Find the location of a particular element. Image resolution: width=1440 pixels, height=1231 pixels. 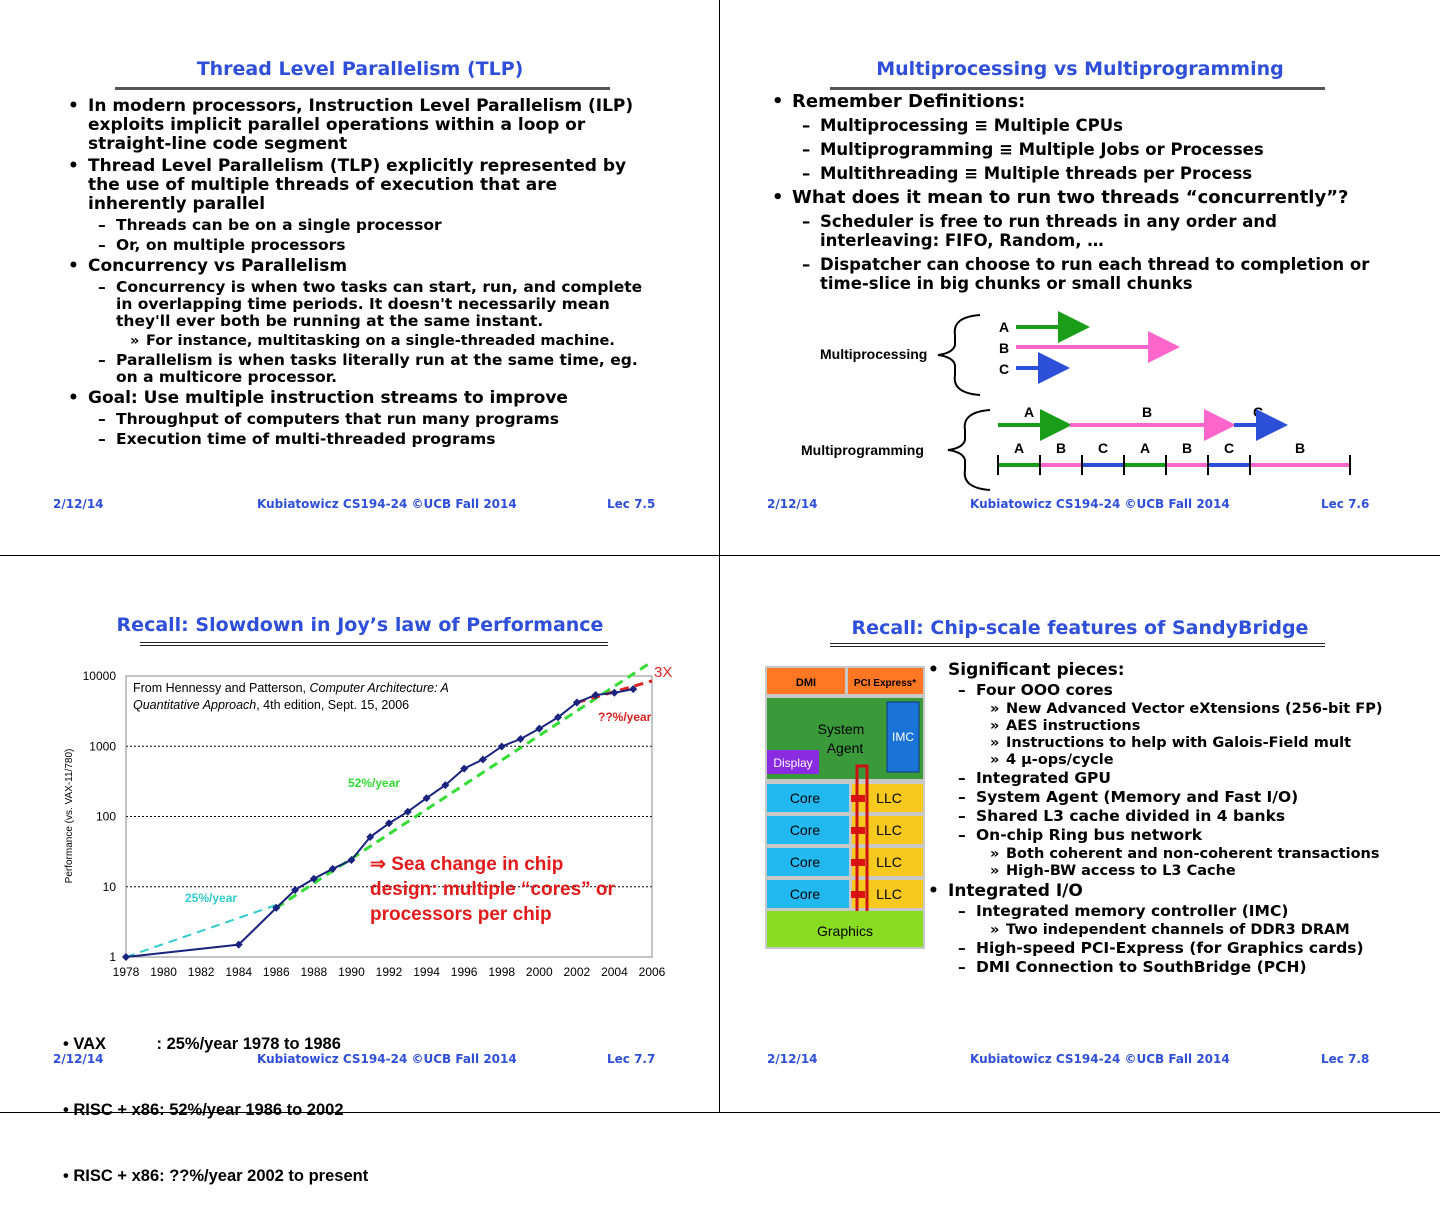

y-axis-ticks: 1 10 100 1000 10000 is located at coordinates (100, 816).